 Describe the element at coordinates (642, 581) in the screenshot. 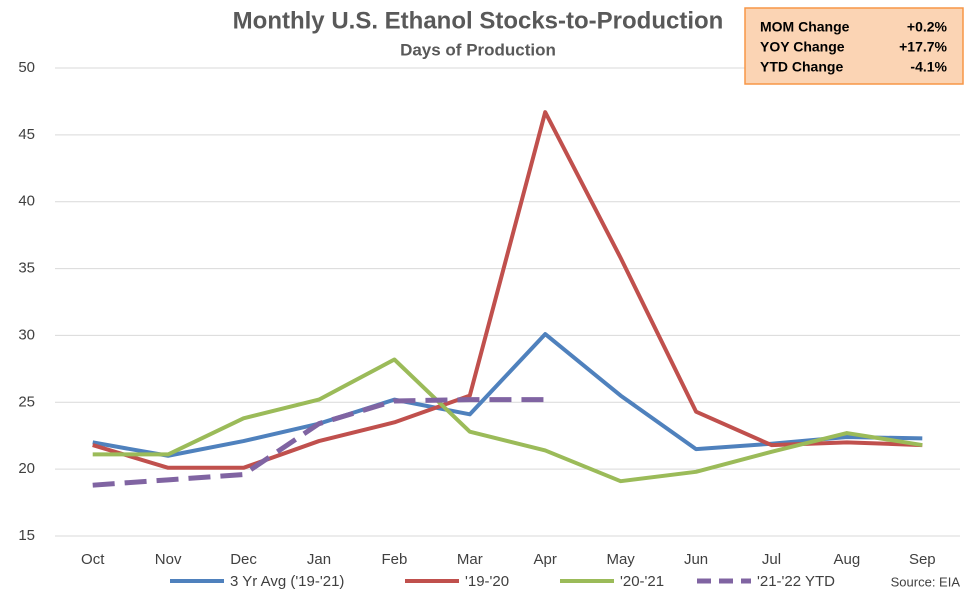

I see `legend-label: '20-'21` at that location.